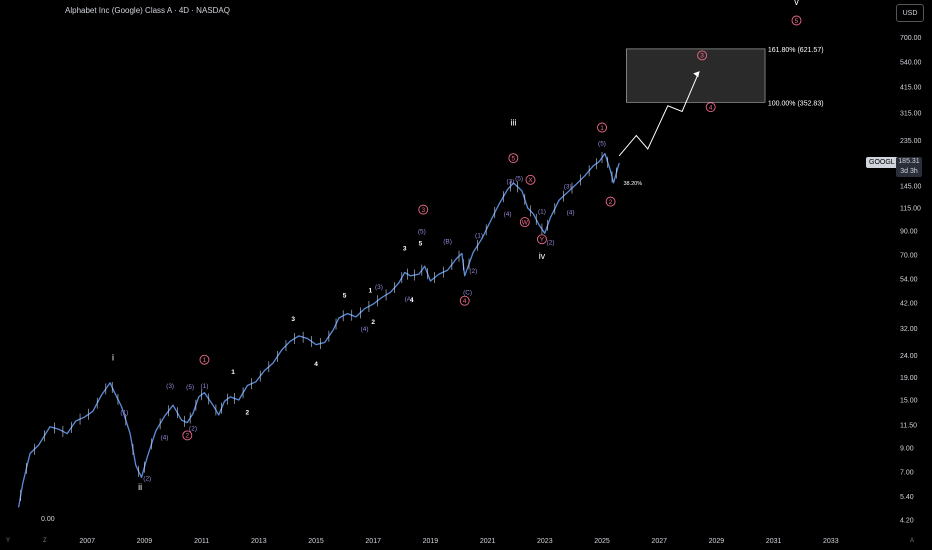 Image resolution: width=932 pixels, height=550 pixels. What do you see at coordinates (909, 280) in the screenshot?
I see `y-tick-label: 54.00` at bounding box center [909, 280].